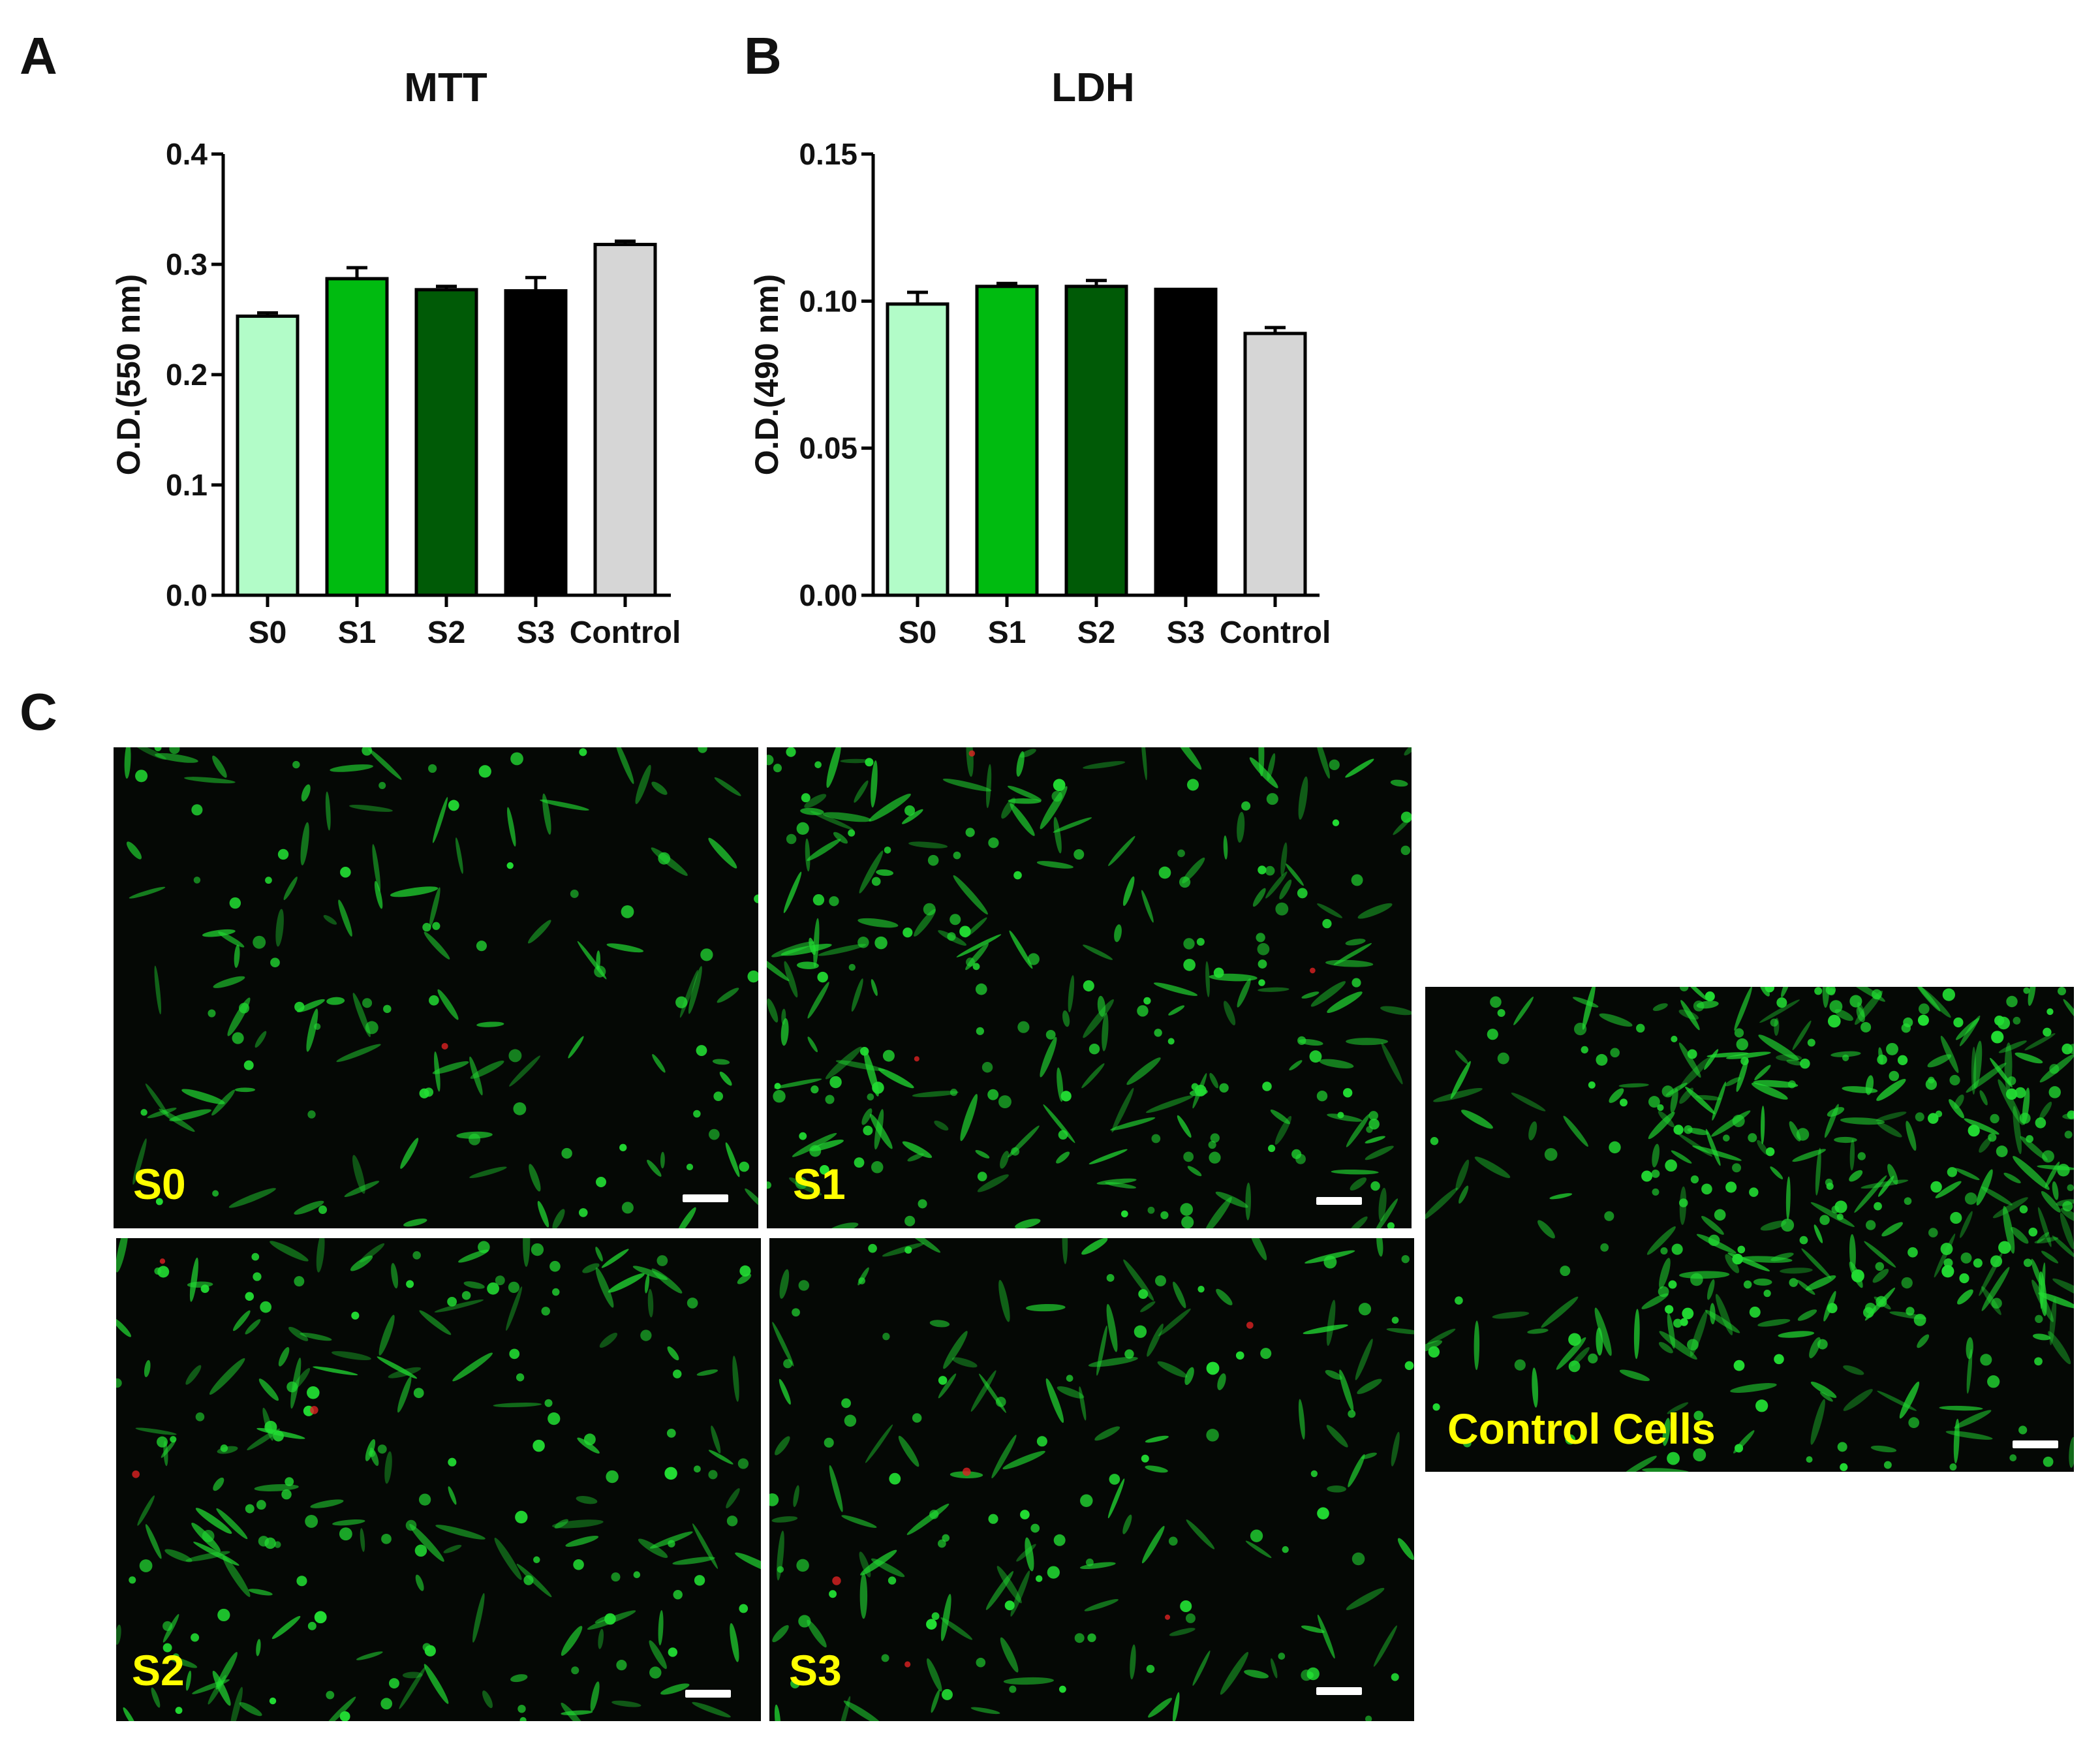  What do you see at coordinates (187, 485) in the screenshot?
I see `y-tick-label: 0.1` at bounding box center [187, 485].